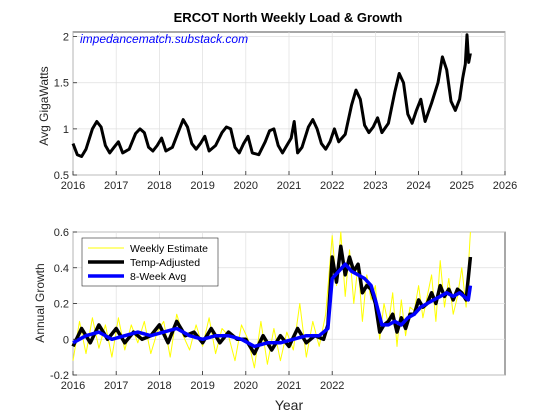 Image resolution: width=560 pixels, height=420 pixels. I want to click on watermark-text: impedancematch.substack.com, so click(164, 39).